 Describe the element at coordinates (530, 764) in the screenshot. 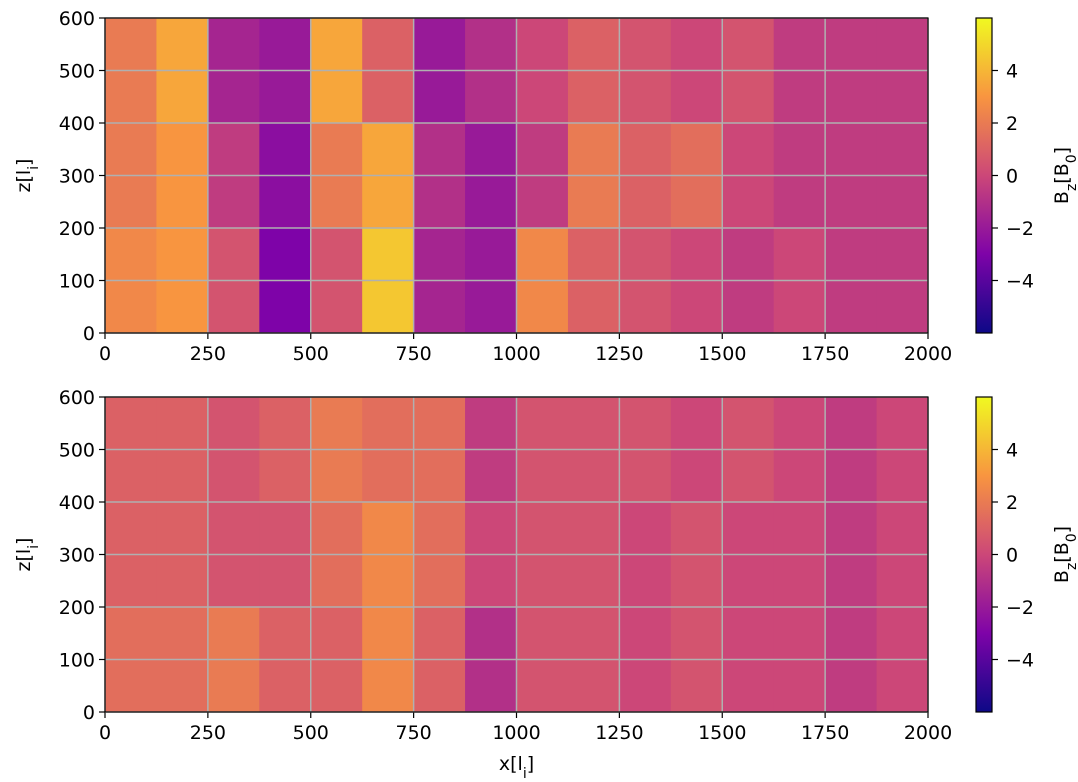

I see `x-axis-label-part: ]` at that location.